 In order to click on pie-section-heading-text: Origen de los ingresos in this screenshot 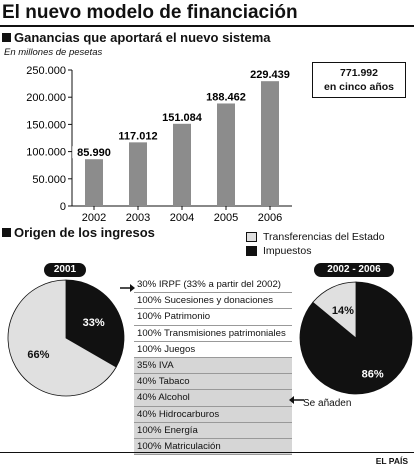, I will do `click(84, 232)`.